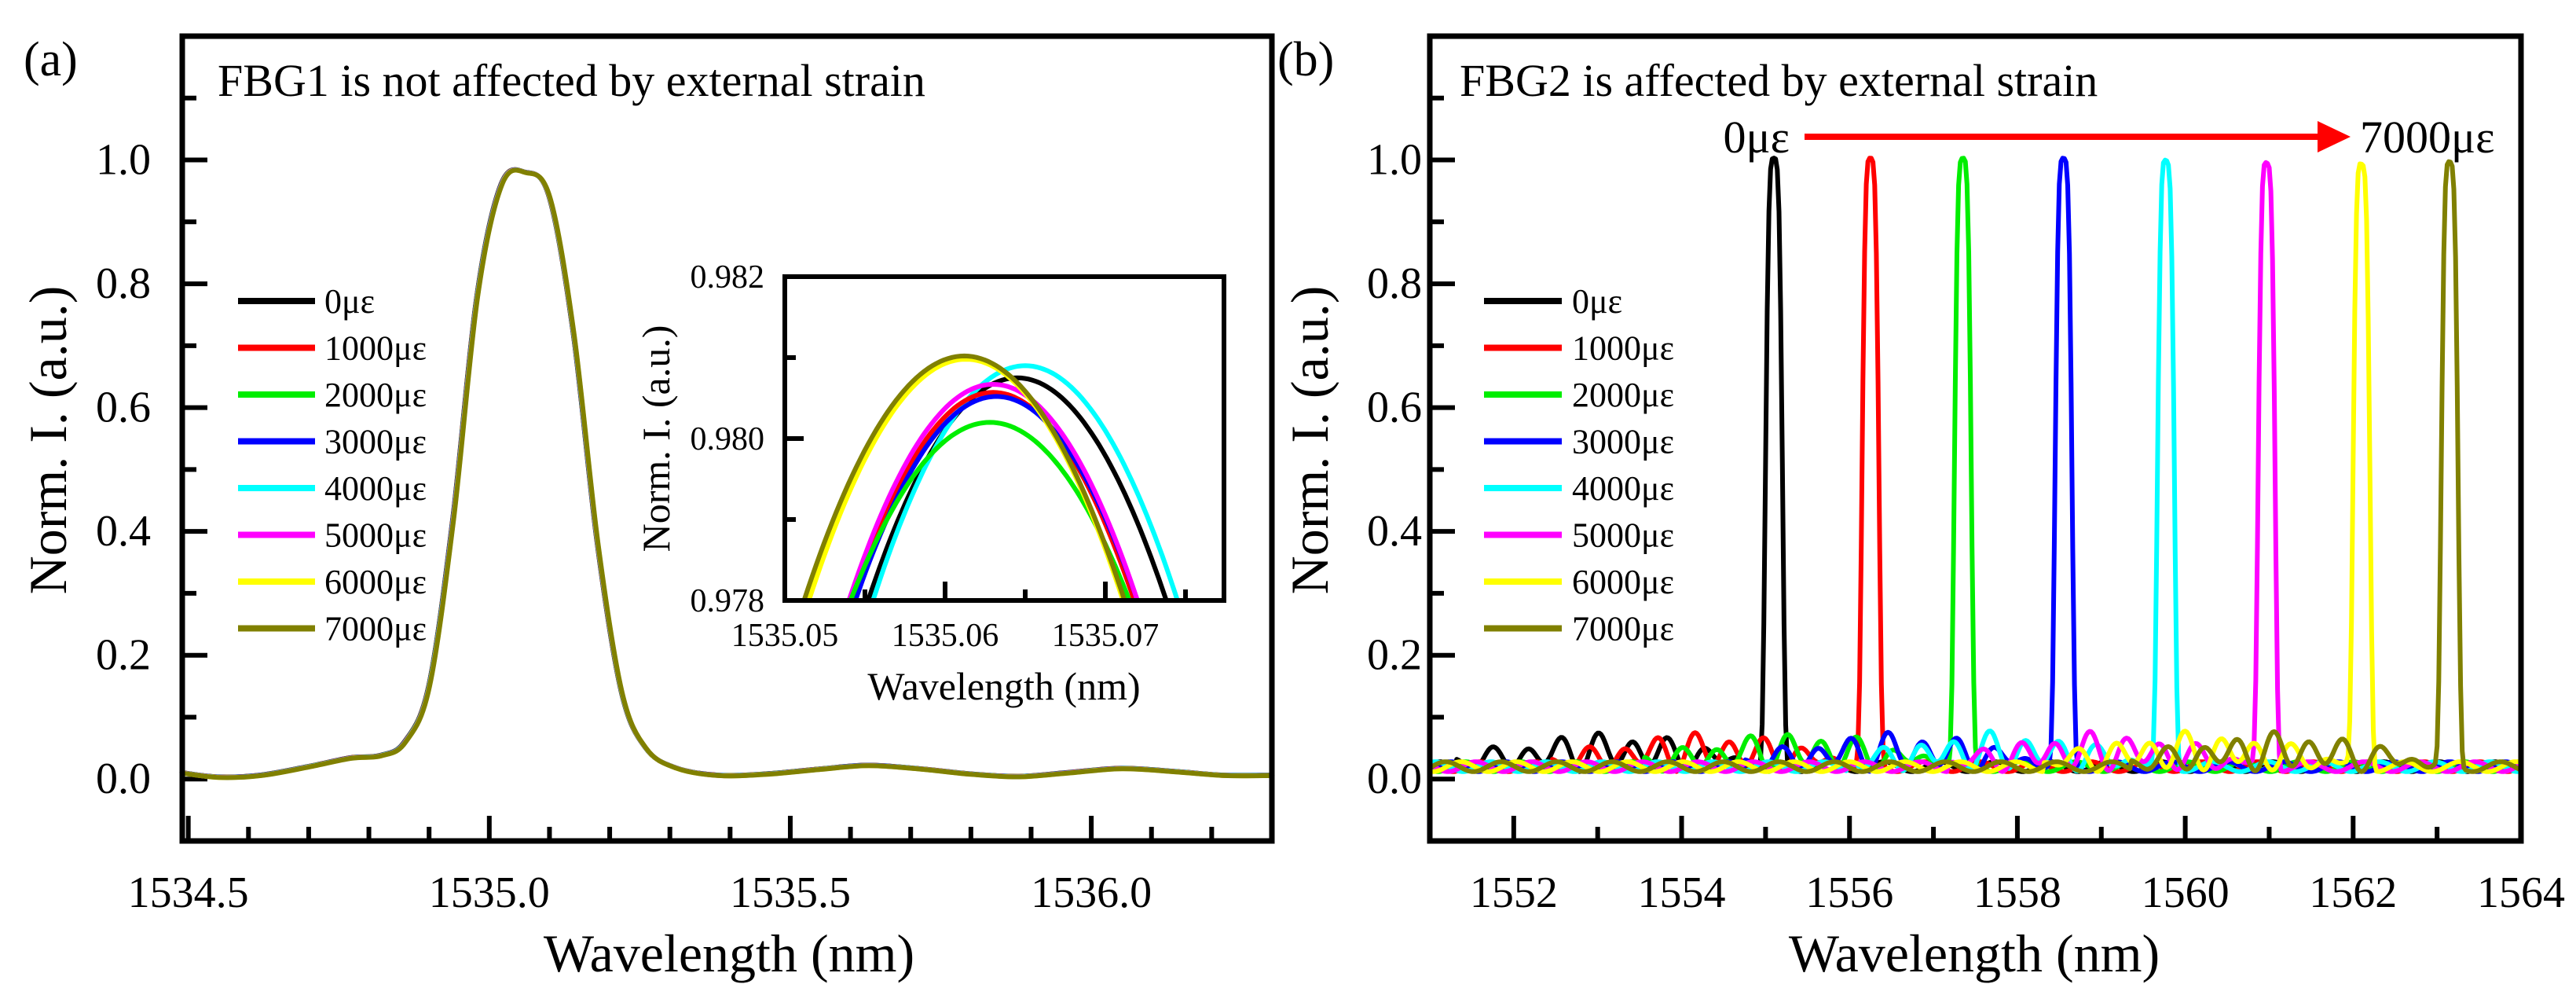 The width and height of the screenshot is (2576, 995). I want to click on x-tick-label: 1556, so click(1849, 893).